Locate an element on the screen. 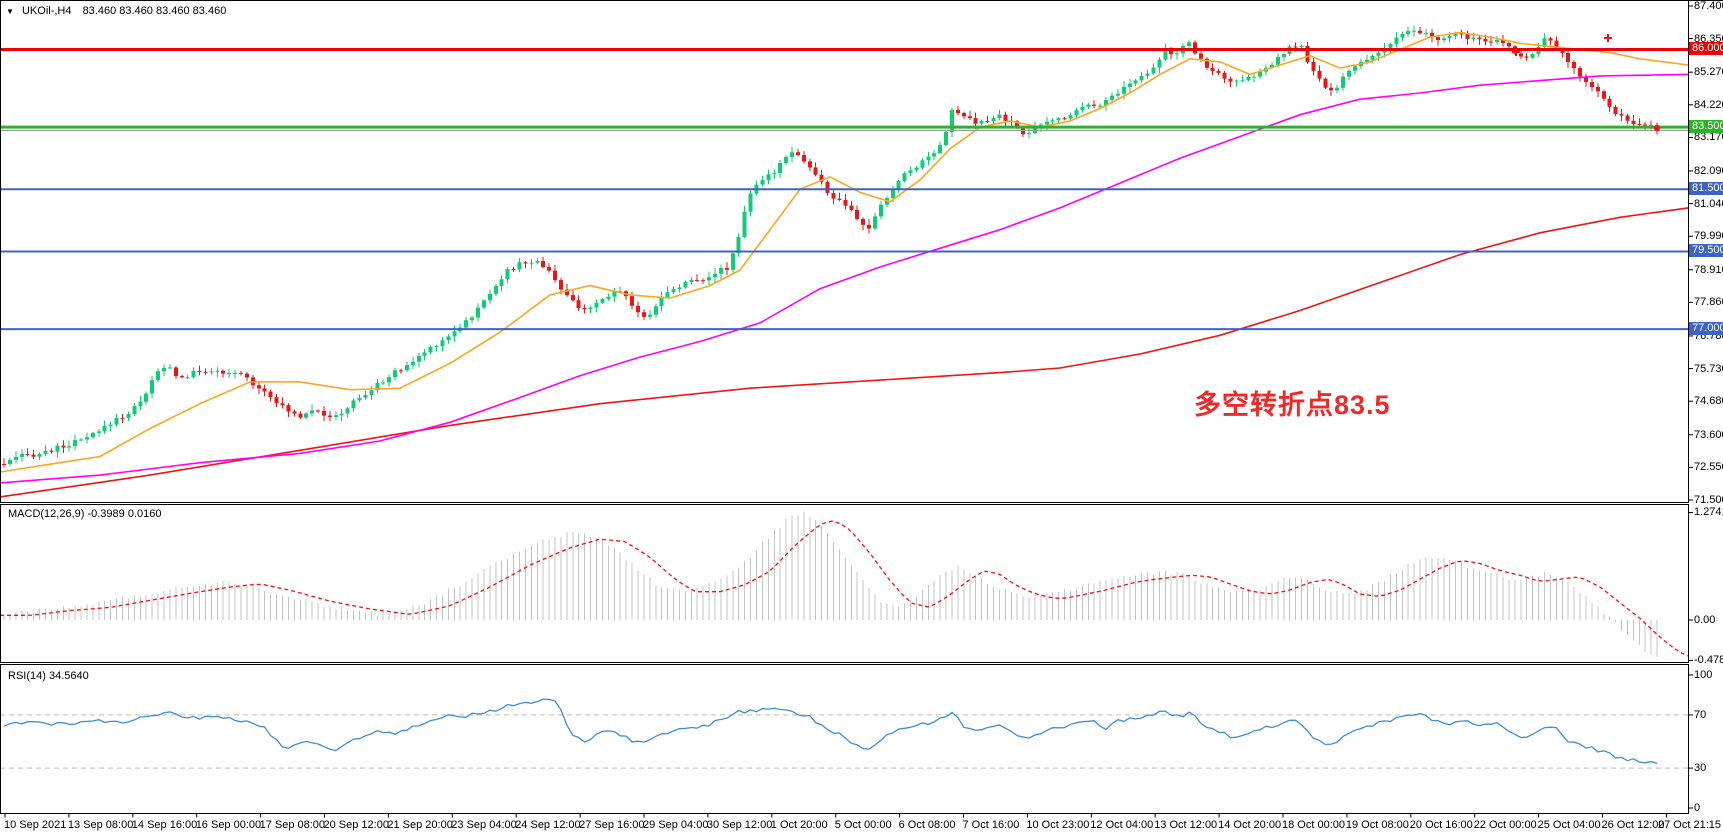  price-tick-label: 81.040 is located at coordinates (1708, 203).